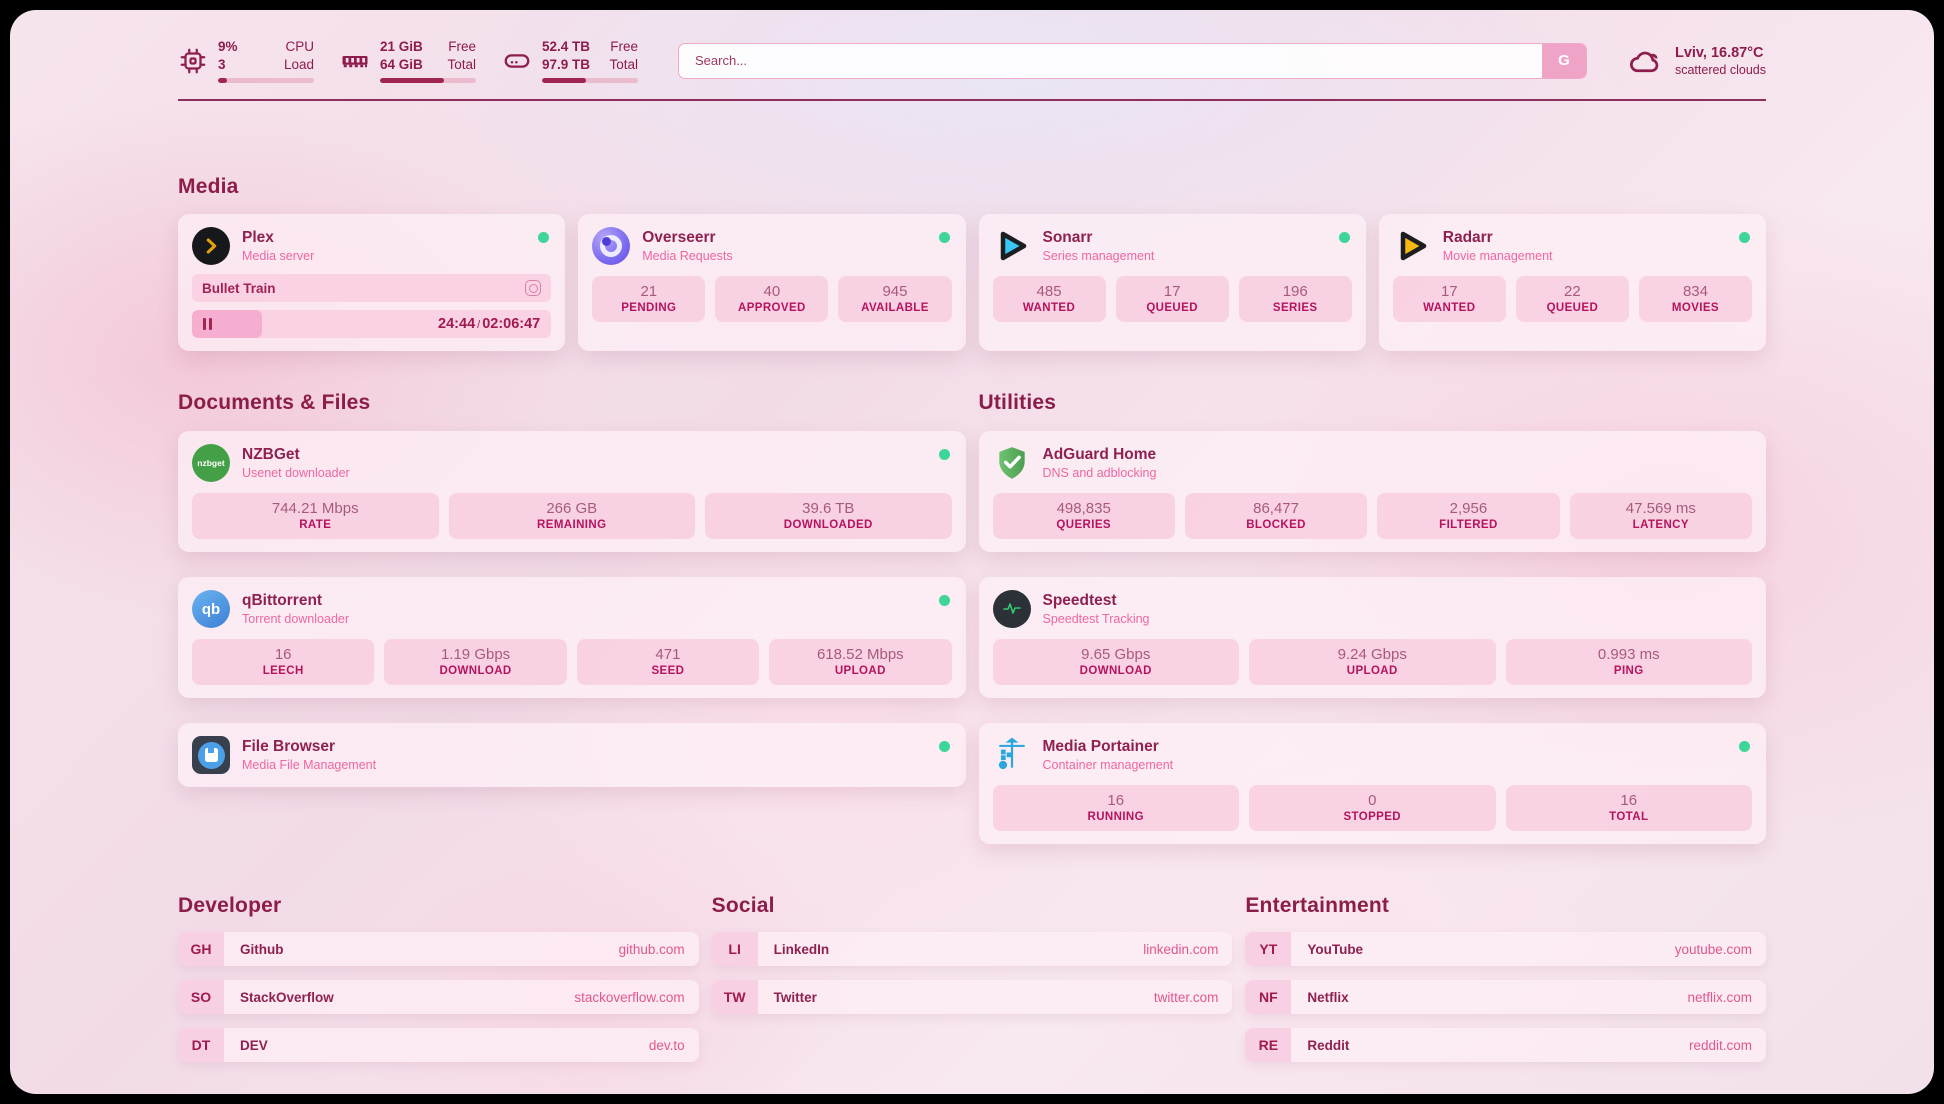  What do you see at coordinates (972, 997) in the screenshot?
I see `link-row-twitter: TW Twitter twitter.com` at bounding box center [972, 997].